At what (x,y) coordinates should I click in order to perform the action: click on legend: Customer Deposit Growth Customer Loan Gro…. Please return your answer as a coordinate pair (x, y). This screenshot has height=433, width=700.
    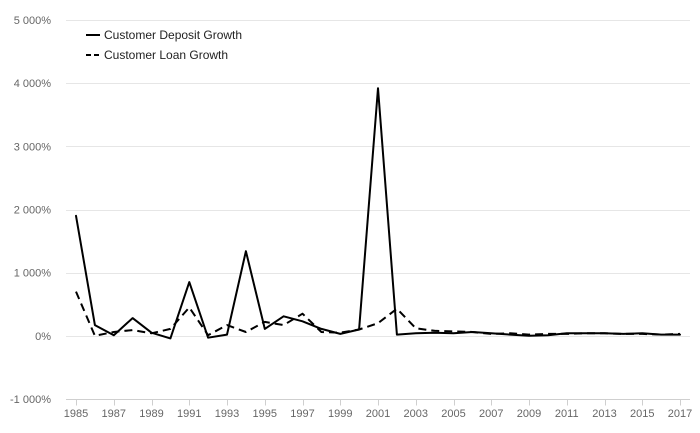
    Looking at the image, I should click on (164, 45).